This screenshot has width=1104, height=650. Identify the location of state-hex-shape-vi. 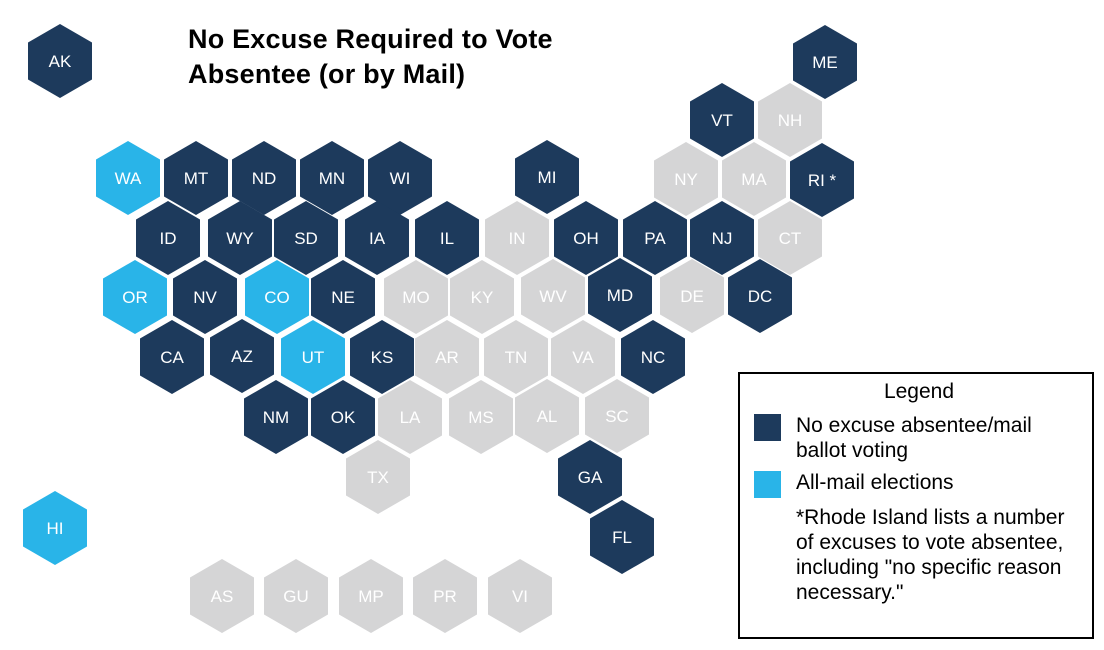
(520, 596).